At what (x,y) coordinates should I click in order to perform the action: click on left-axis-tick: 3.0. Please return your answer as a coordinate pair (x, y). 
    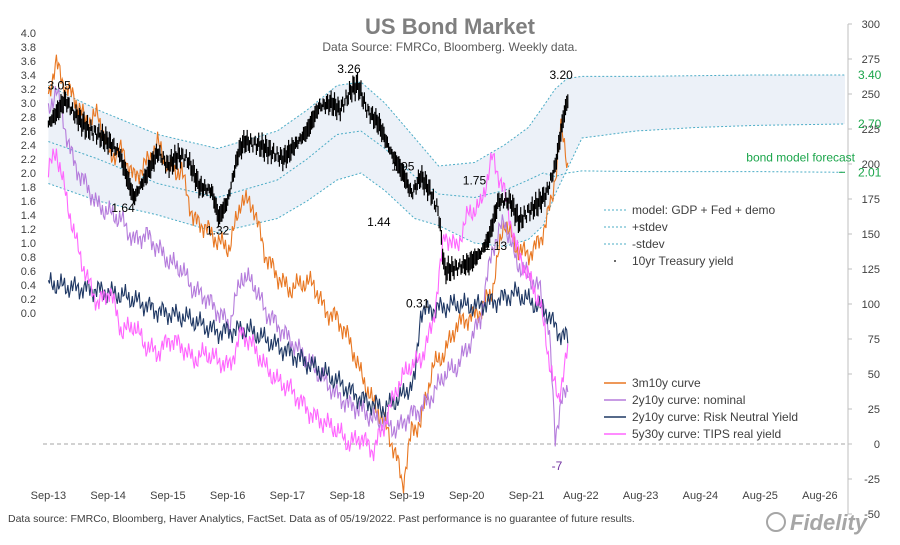
    Looking at the image, I should click on (28, 104).